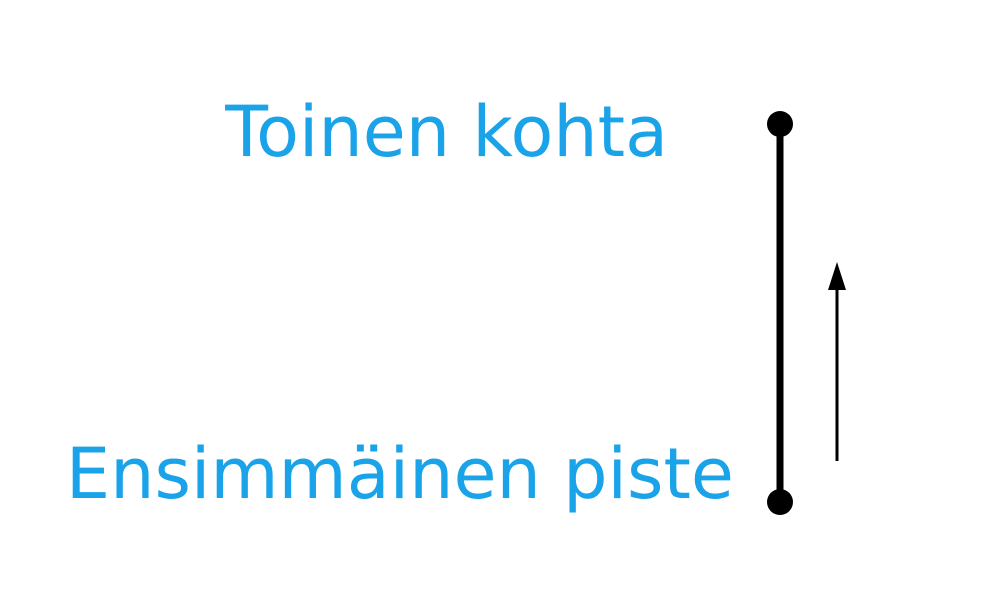 This screenshot has width=1000, height=605. Describe the element at coordinates (446, 132) in the screenshot. I see `second-point-label: Toinen kohta` at that location.